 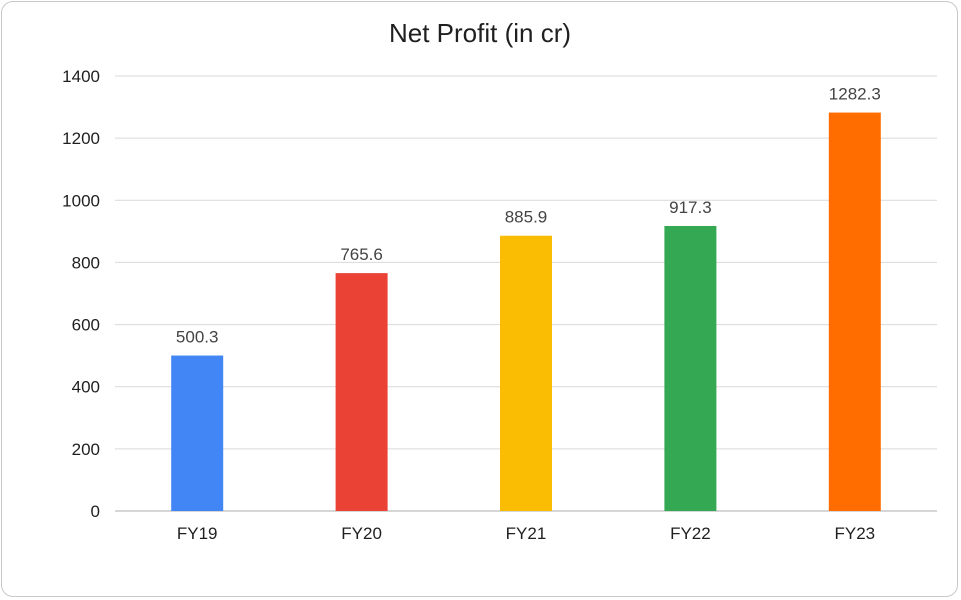 What do you see at coordinates (854, 533) in the screenshot?
I see `x-tick-label: FY23` at bounding box center [854, 533].